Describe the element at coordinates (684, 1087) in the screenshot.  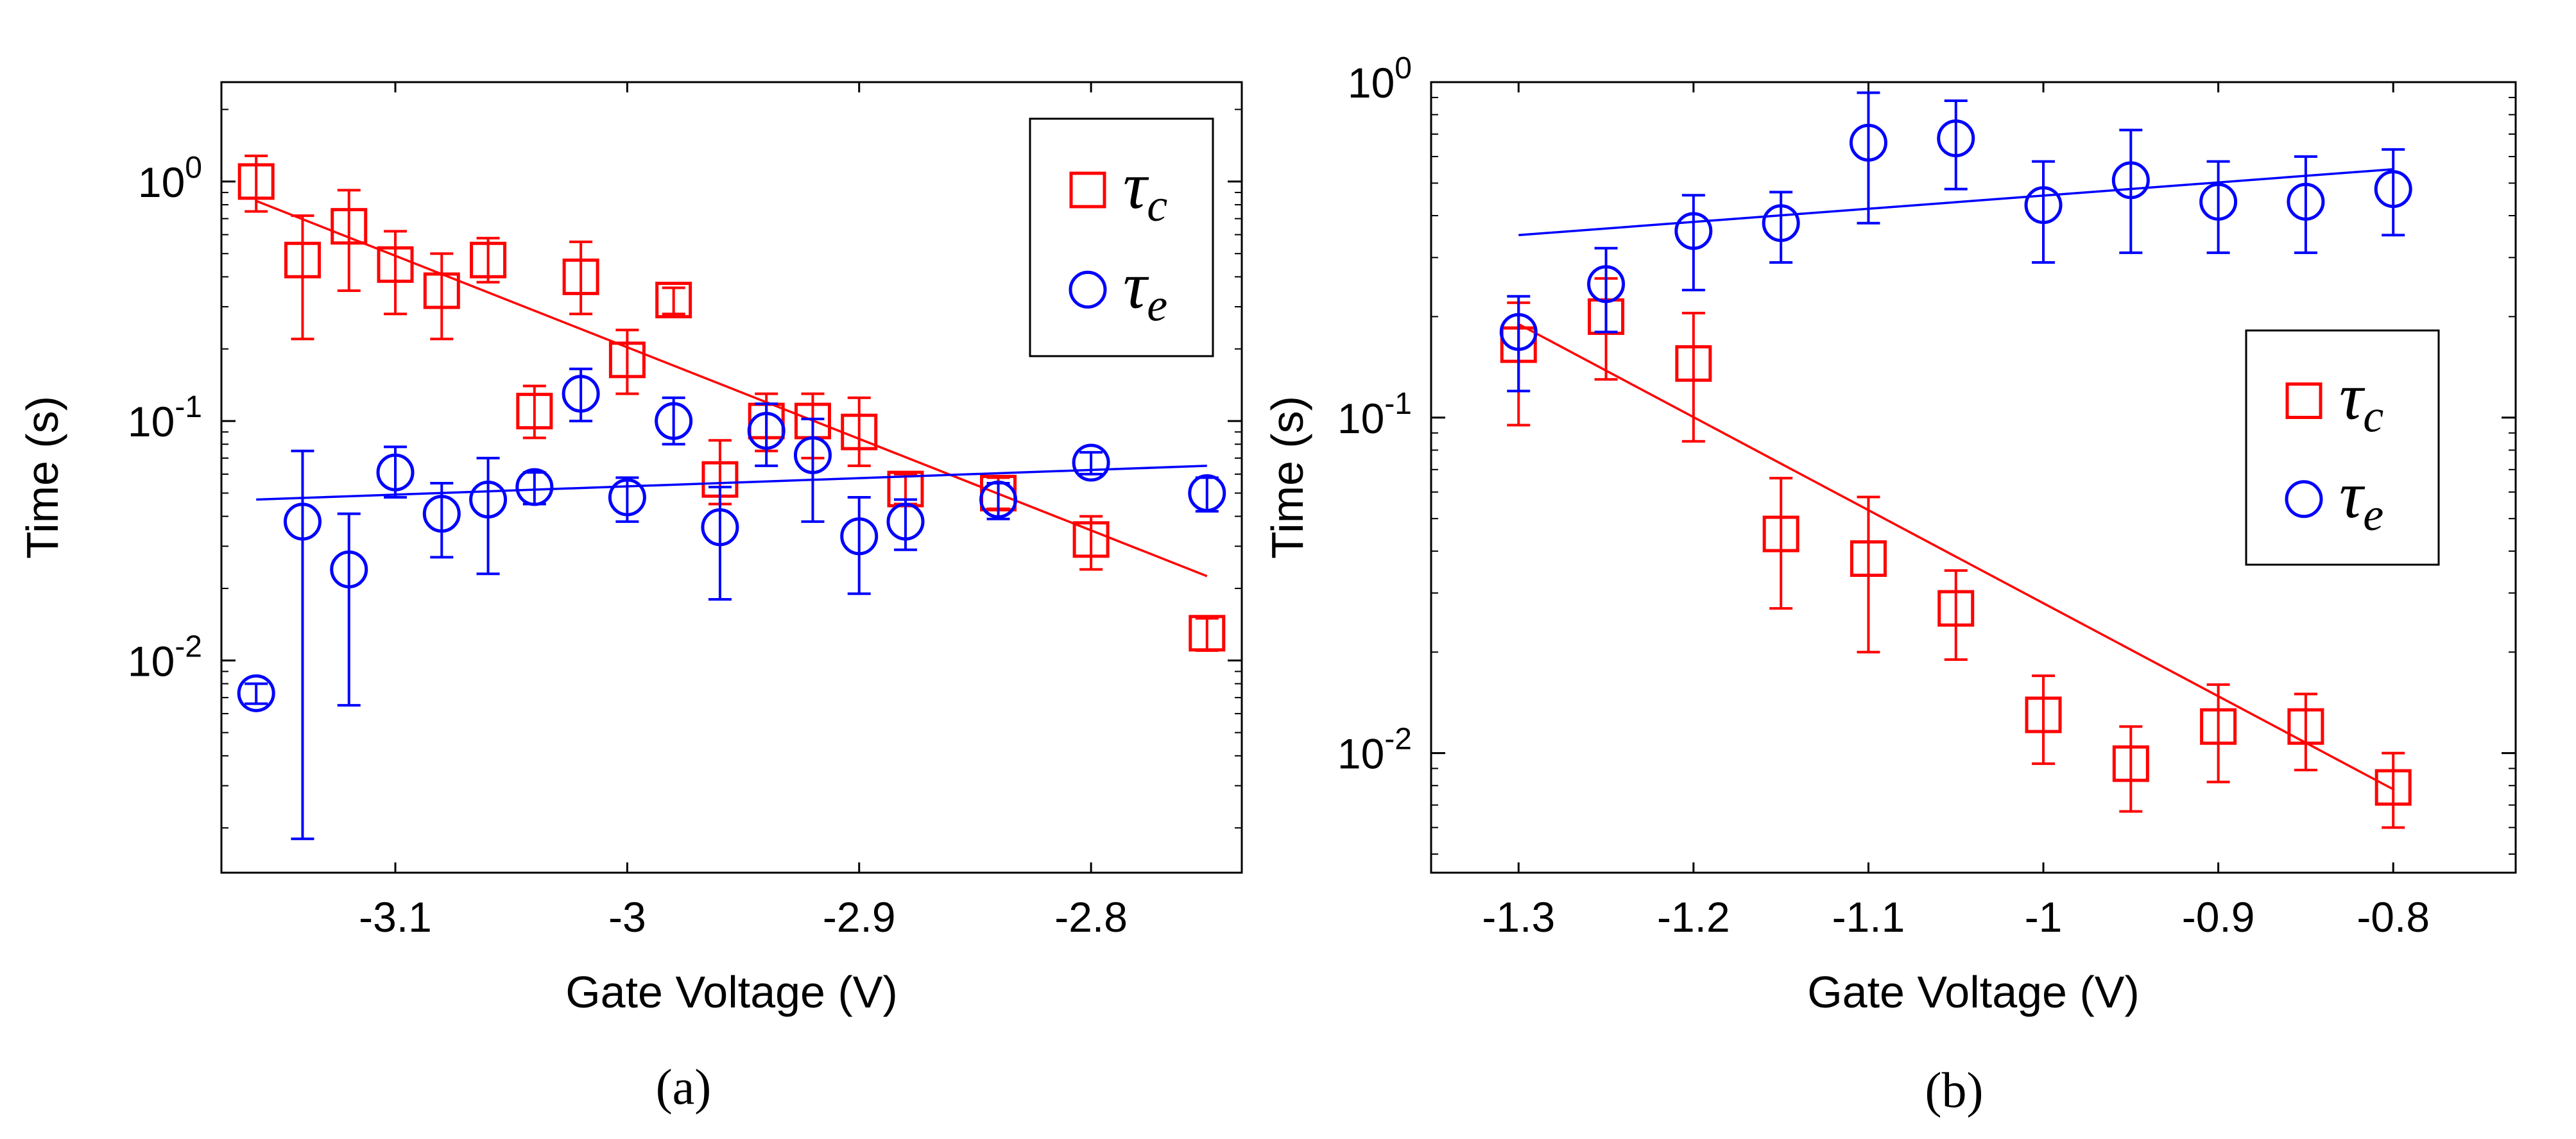
I see `panel-caption: (a)` at that location.